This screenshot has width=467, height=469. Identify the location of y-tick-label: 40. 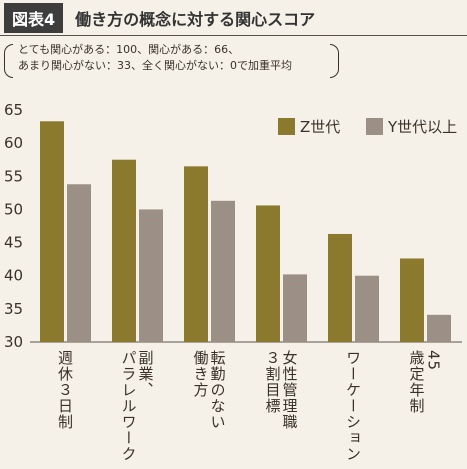
(13, 276).